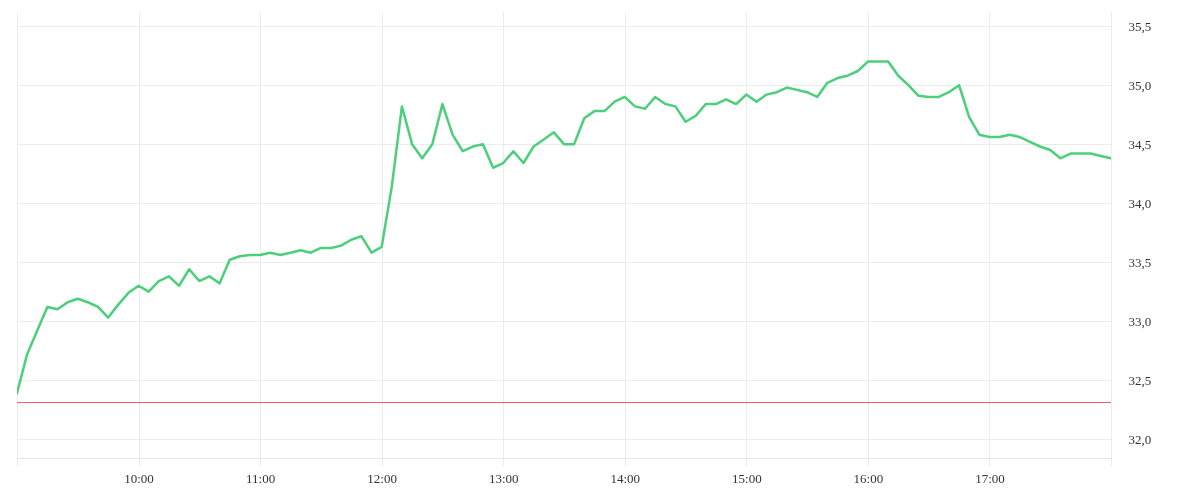 The image size is (1200, 500). What do you see at coordinates (868, 478) in the screenshot?
I see `x-tick-label: 16:00` at bounding box center [868, 478].